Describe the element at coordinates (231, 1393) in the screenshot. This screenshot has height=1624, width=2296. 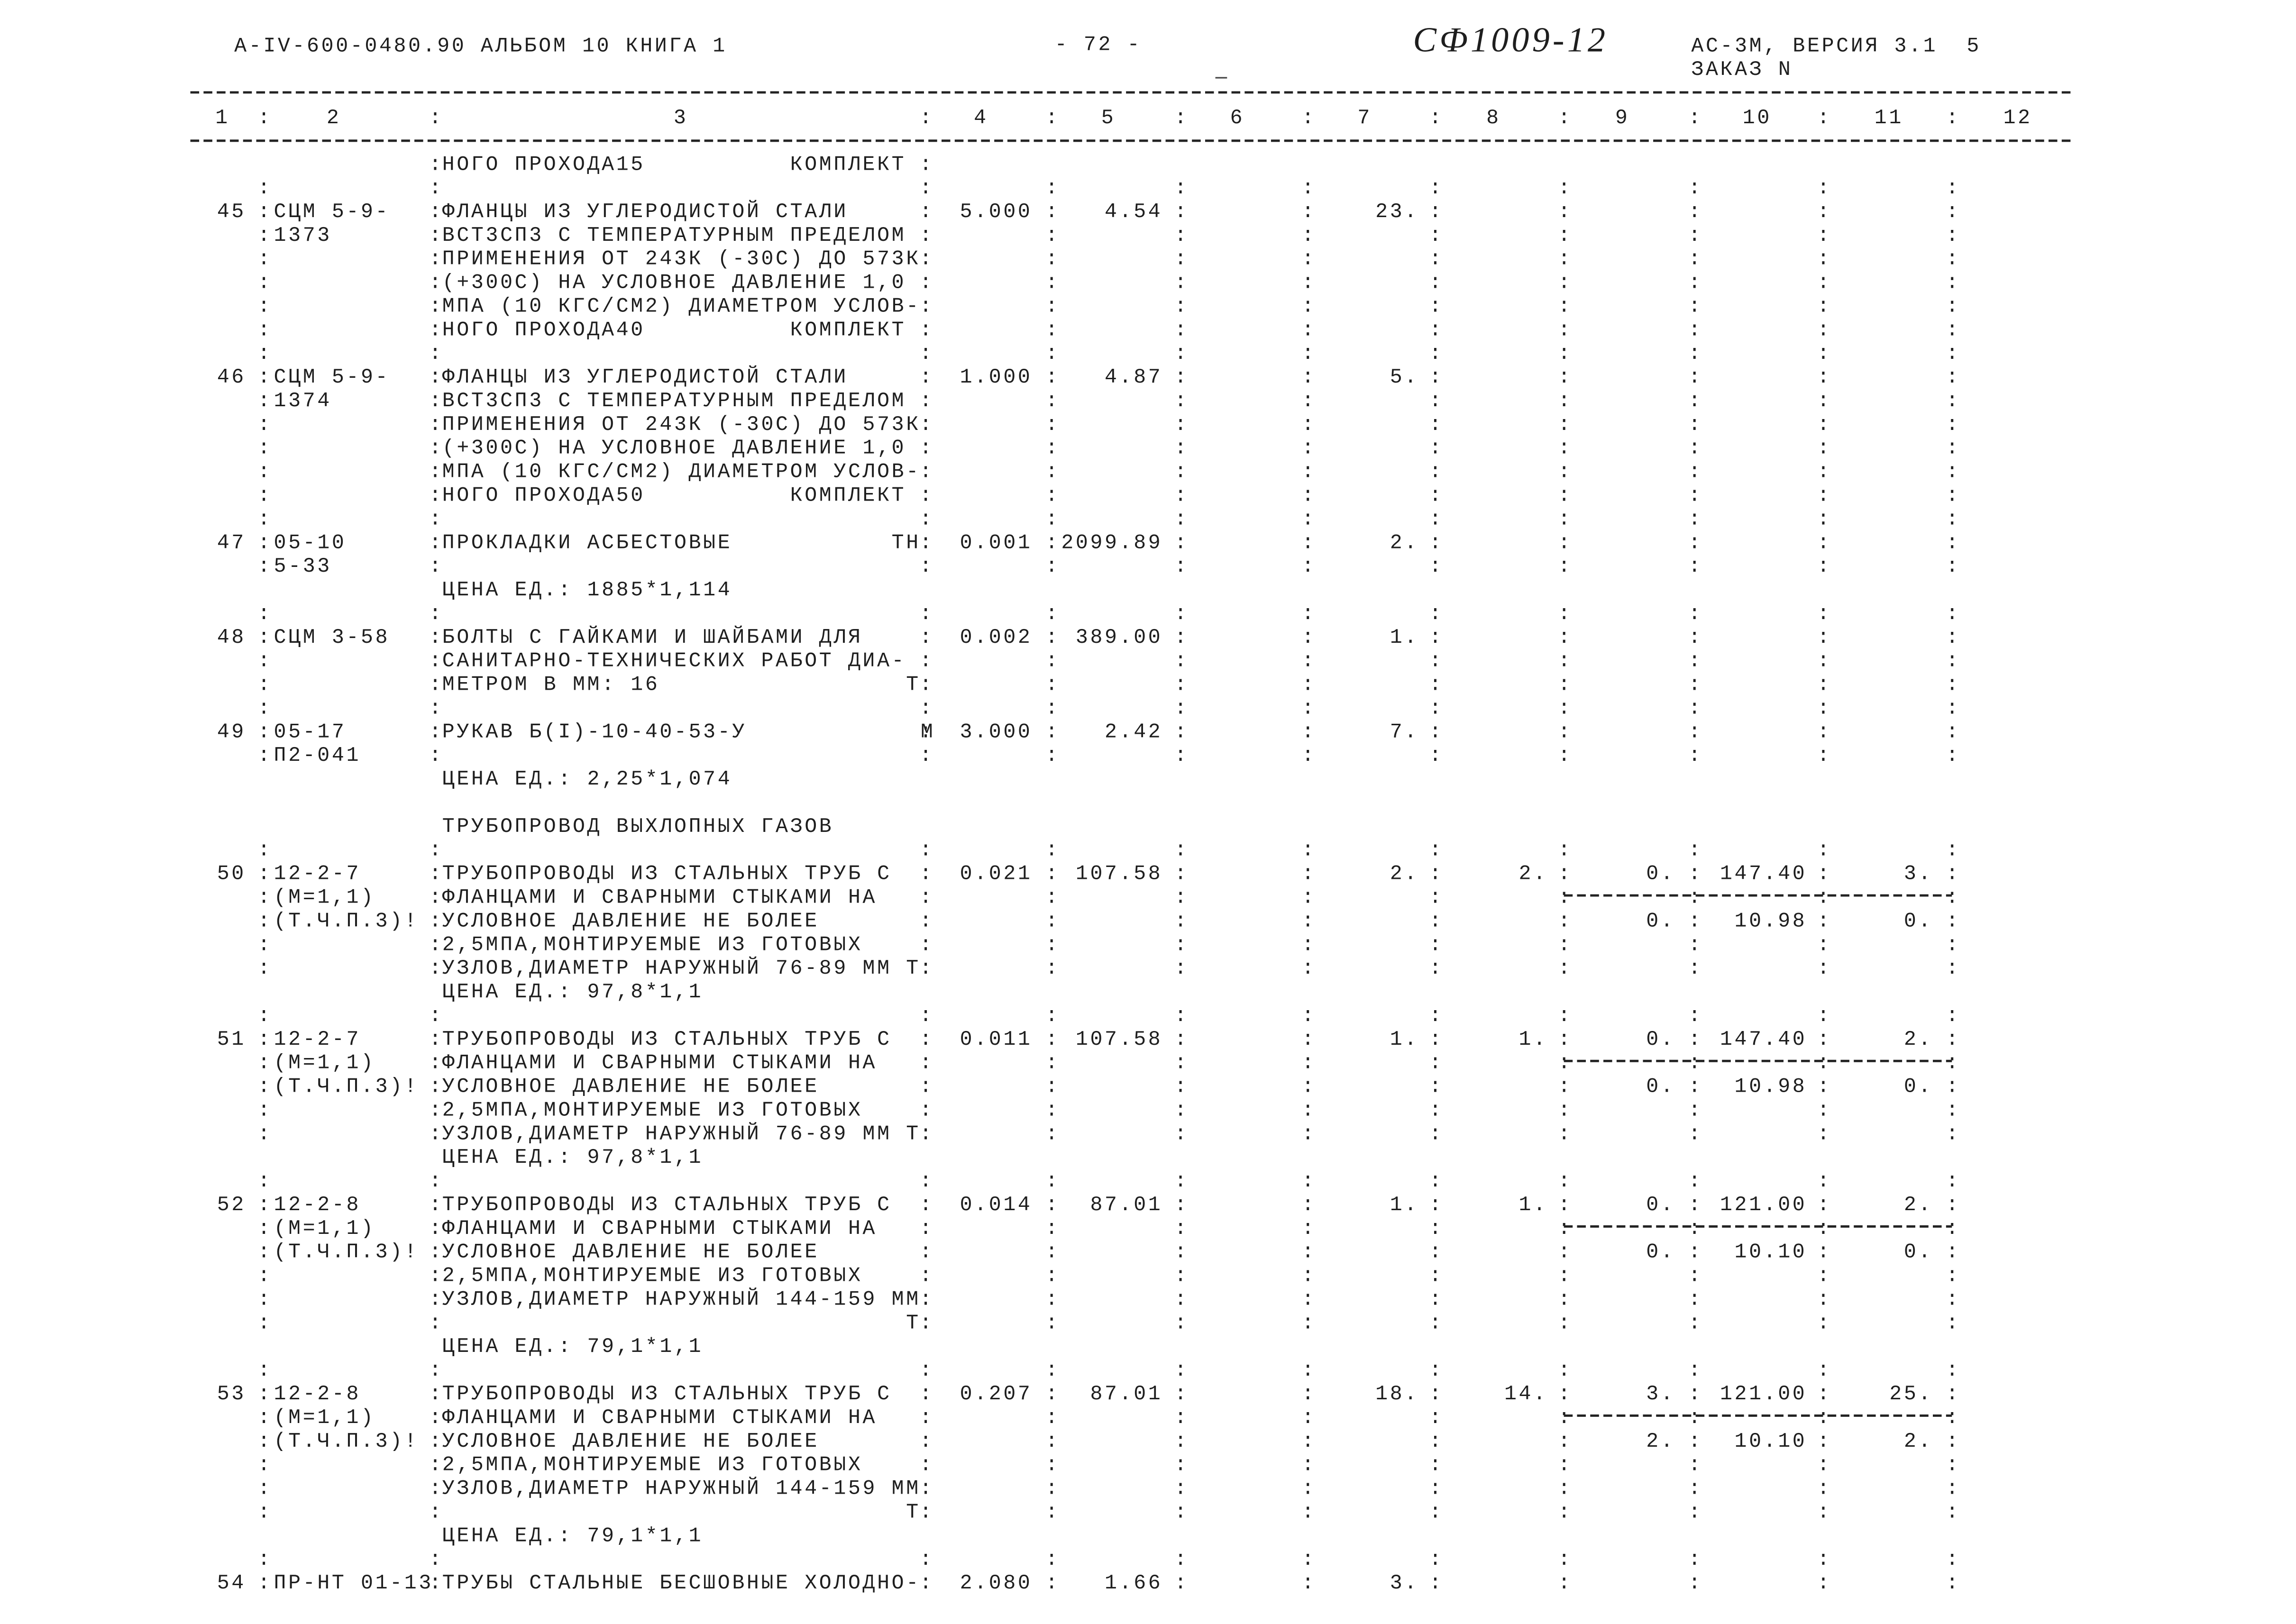
I see `item-number: 53` at that location.